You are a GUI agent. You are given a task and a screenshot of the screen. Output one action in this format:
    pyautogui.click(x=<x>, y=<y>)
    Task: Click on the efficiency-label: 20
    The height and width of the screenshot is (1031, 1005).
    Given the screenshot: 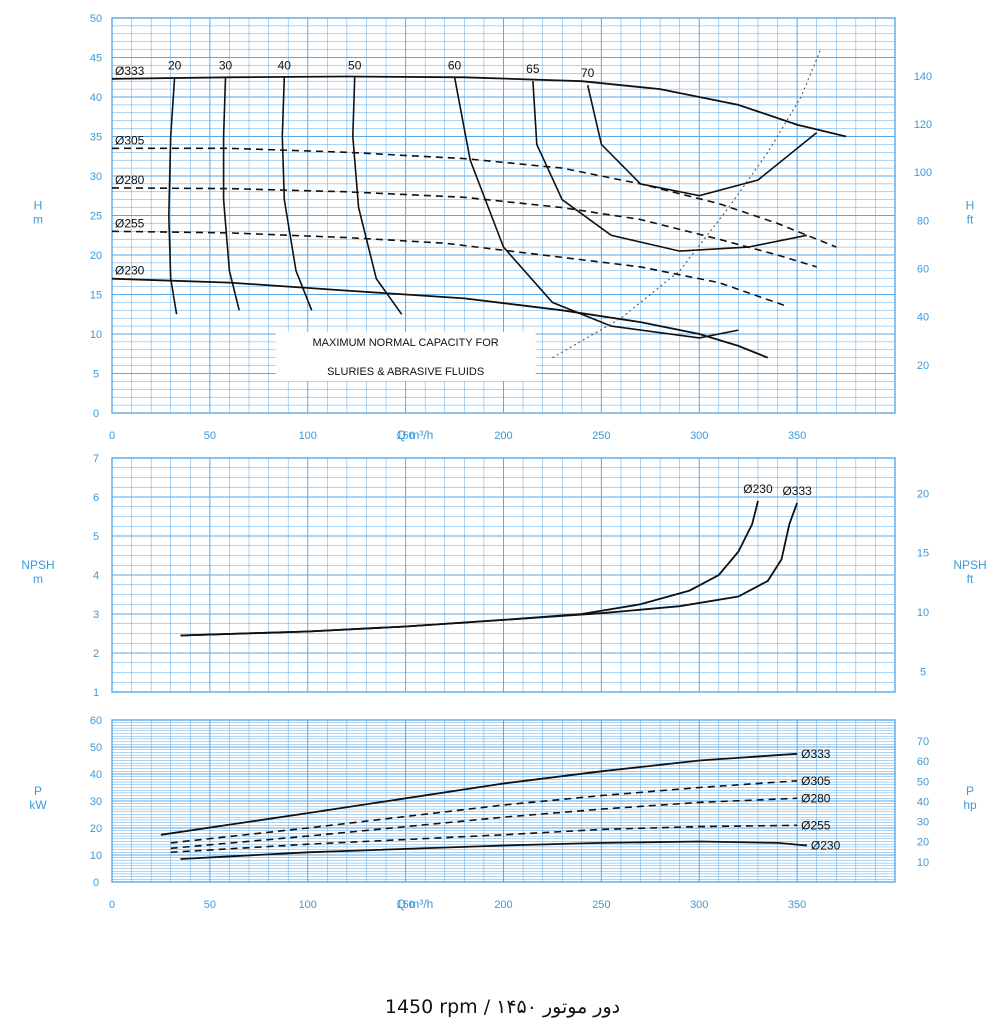 What is the action you would take?
    pyautogui.click(x=175, y=65)
    